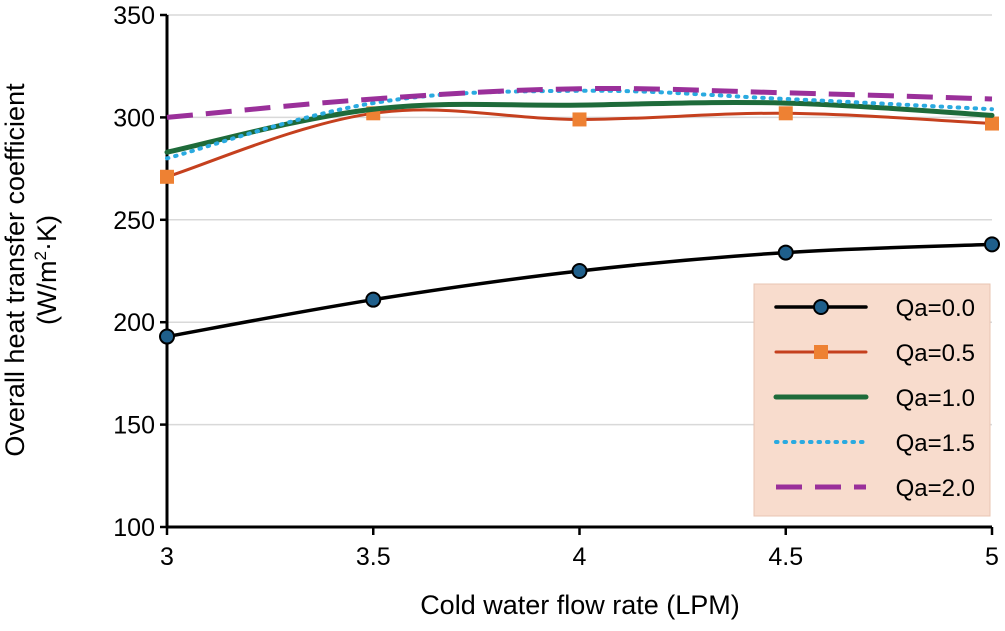 Image resolution: width=1005 pixels, height=631 pixels. I want to click on data-point-Qa=0.5-5, so click(992, 123).